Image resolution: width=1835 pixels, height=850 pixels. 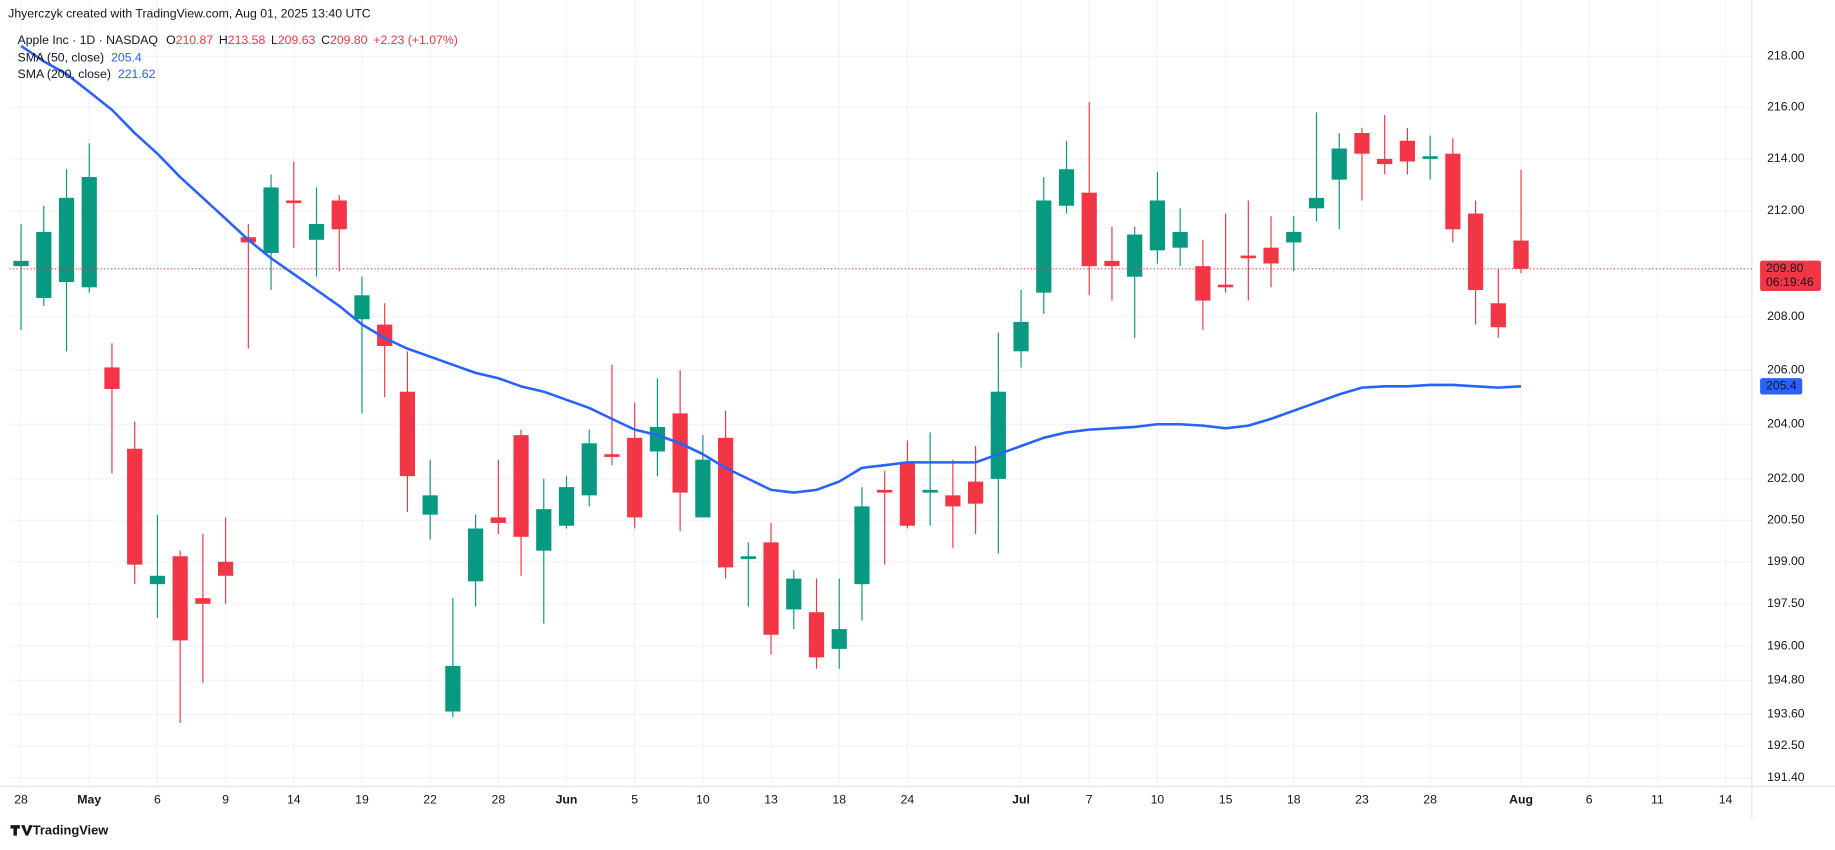 I want to click on field-label: H, so click(x=223, y=40).